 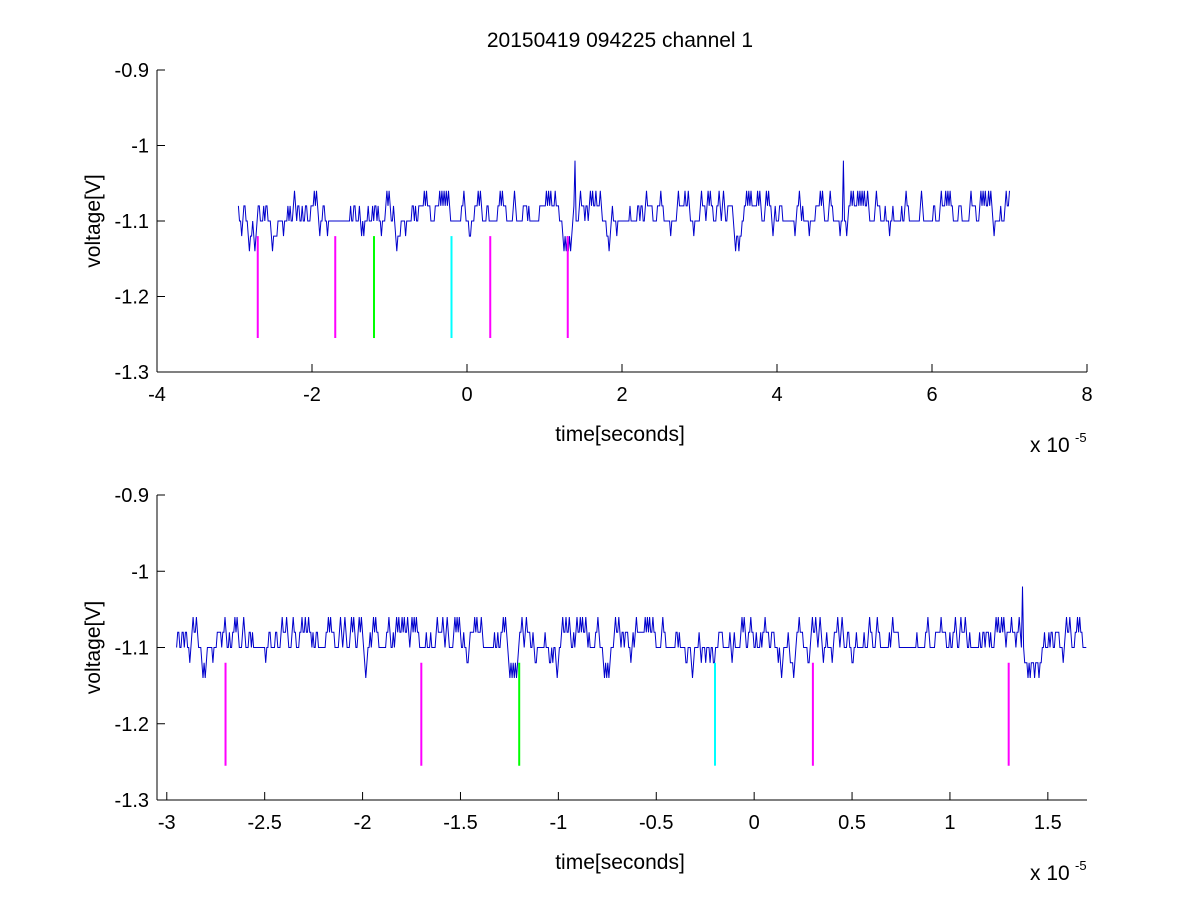 What do you see at coordinates (620, 40) in the screenshot?
I see `figure-title: 20150419 094225 channel 1` at bounding box center [620, 40].